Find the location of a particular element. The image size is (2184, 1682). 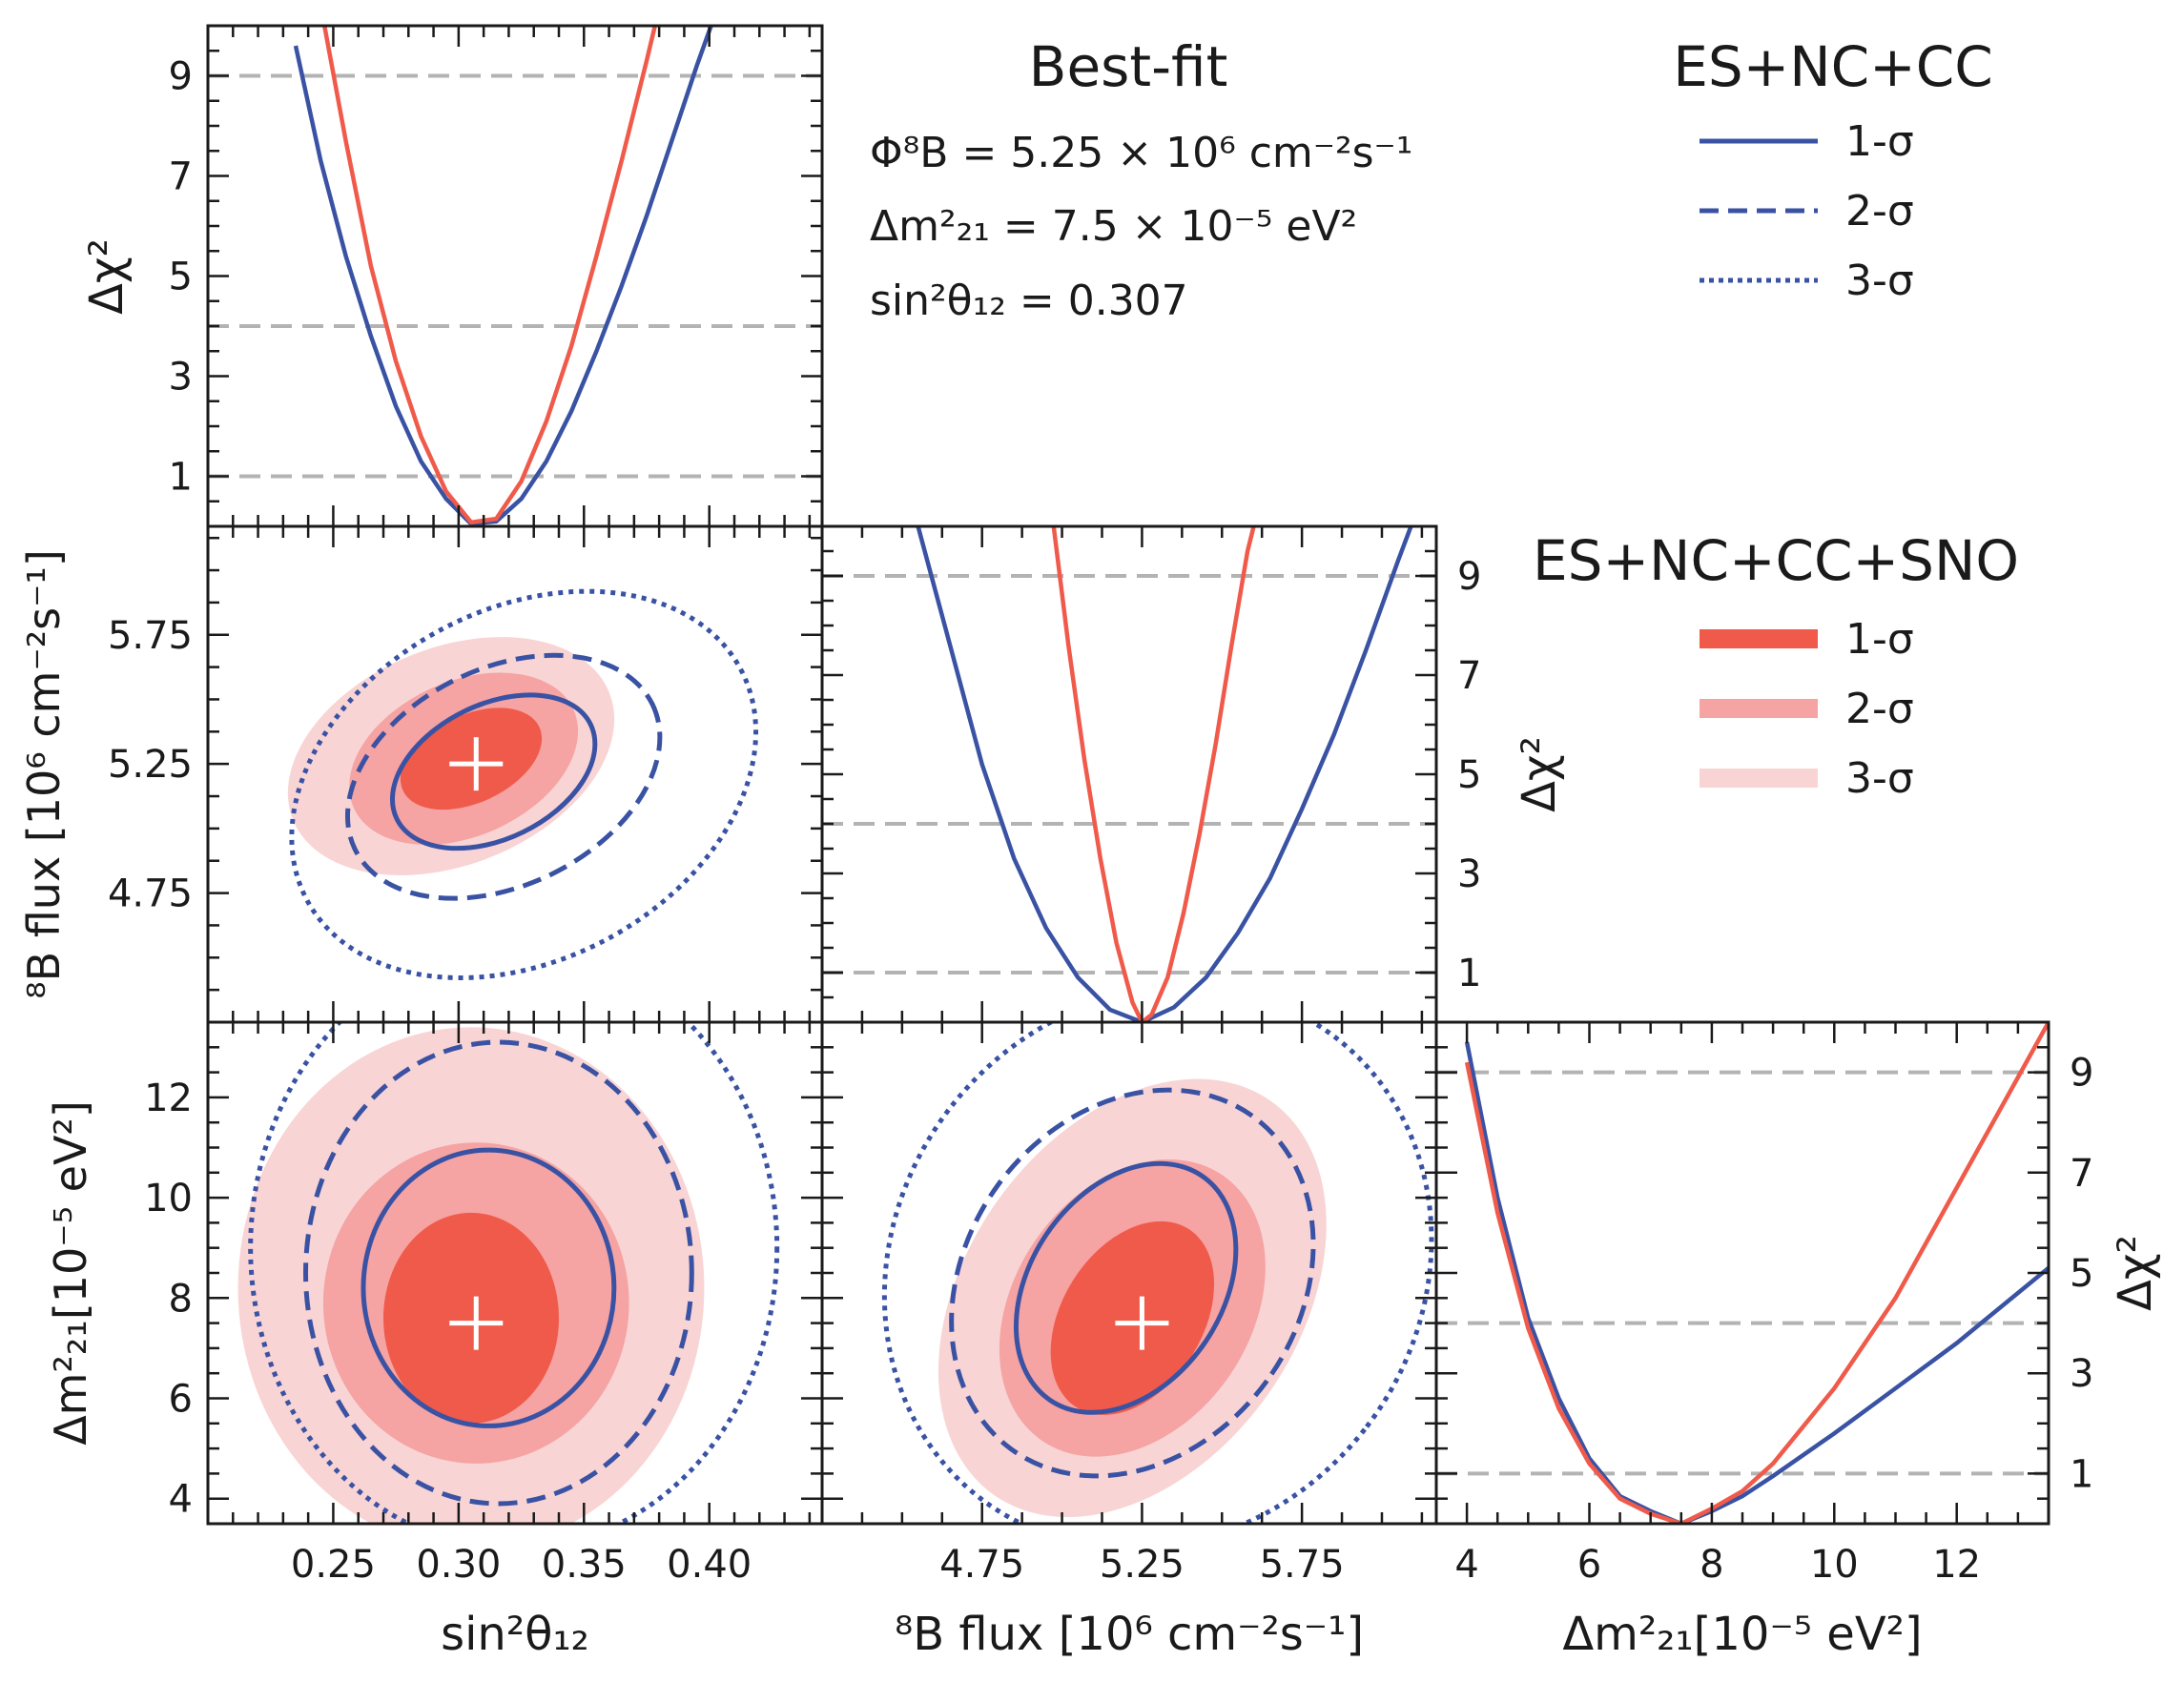

x-tick-label-p22: 4 is located at coordinates (1466, 1565).